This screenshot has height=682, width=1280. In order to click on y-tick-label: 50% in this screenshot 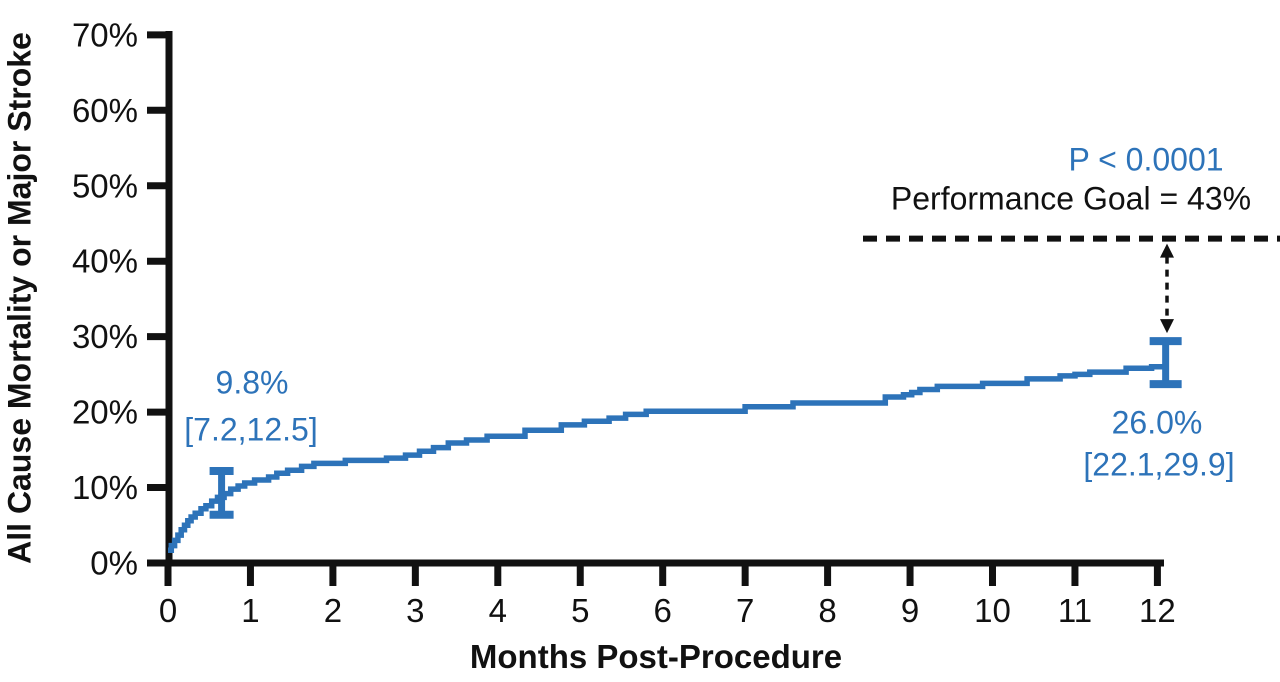, I will do `click(105, 185)`.